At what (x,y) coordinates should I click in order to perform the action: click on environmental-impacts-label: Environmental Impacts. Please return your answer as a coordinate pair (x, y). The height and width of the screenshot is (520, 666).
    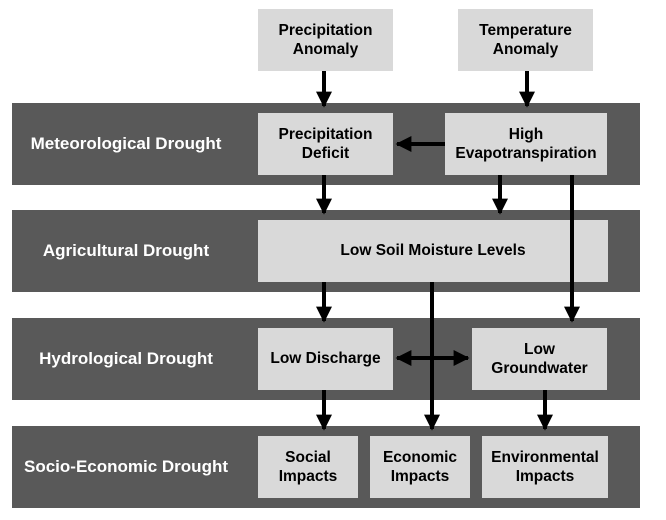
    Looking at the image, I should click on (545, 466).